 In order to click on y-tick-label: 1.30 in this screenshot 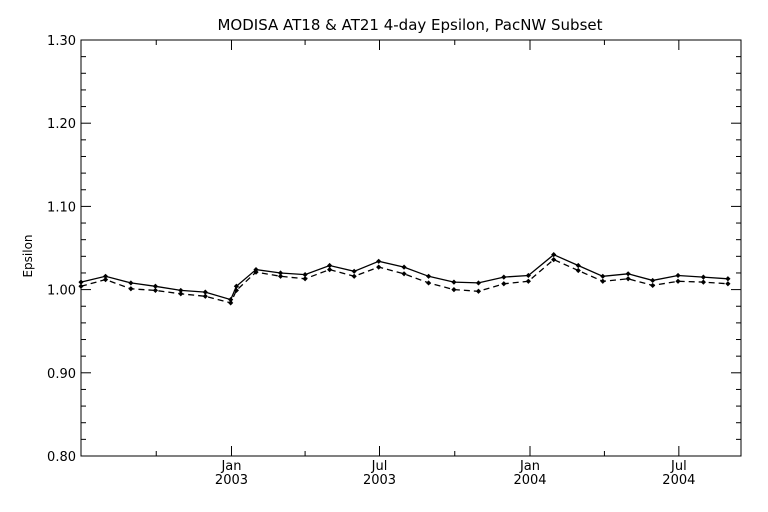, I will do `click(61, 41)`.